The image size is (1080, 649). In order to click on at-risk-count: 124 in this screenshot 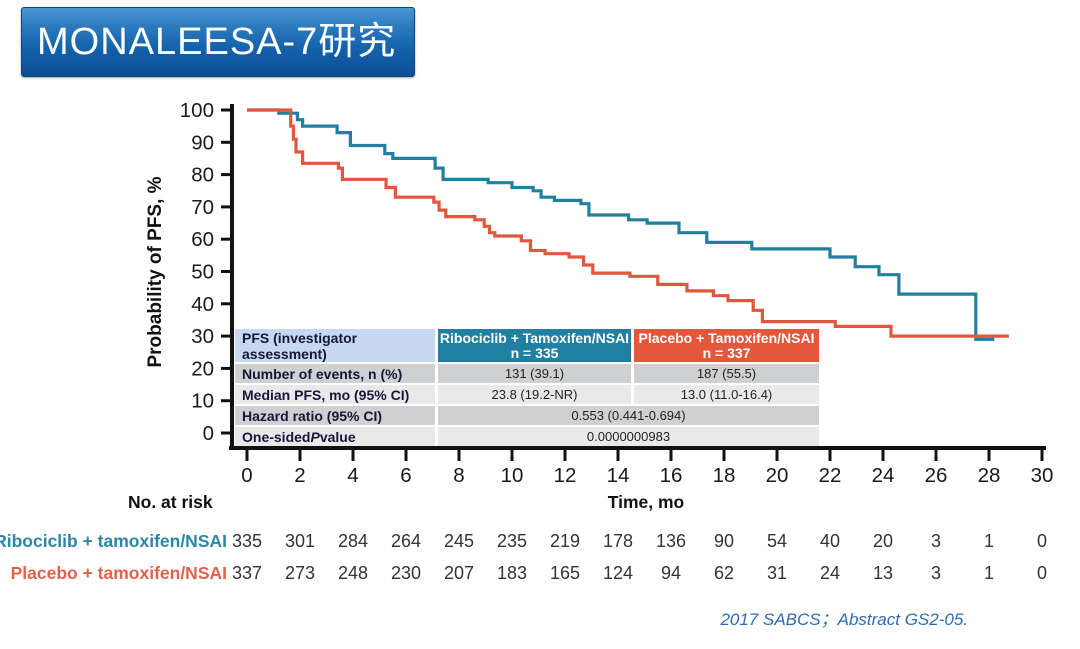, I will do `click(618, 573)`.